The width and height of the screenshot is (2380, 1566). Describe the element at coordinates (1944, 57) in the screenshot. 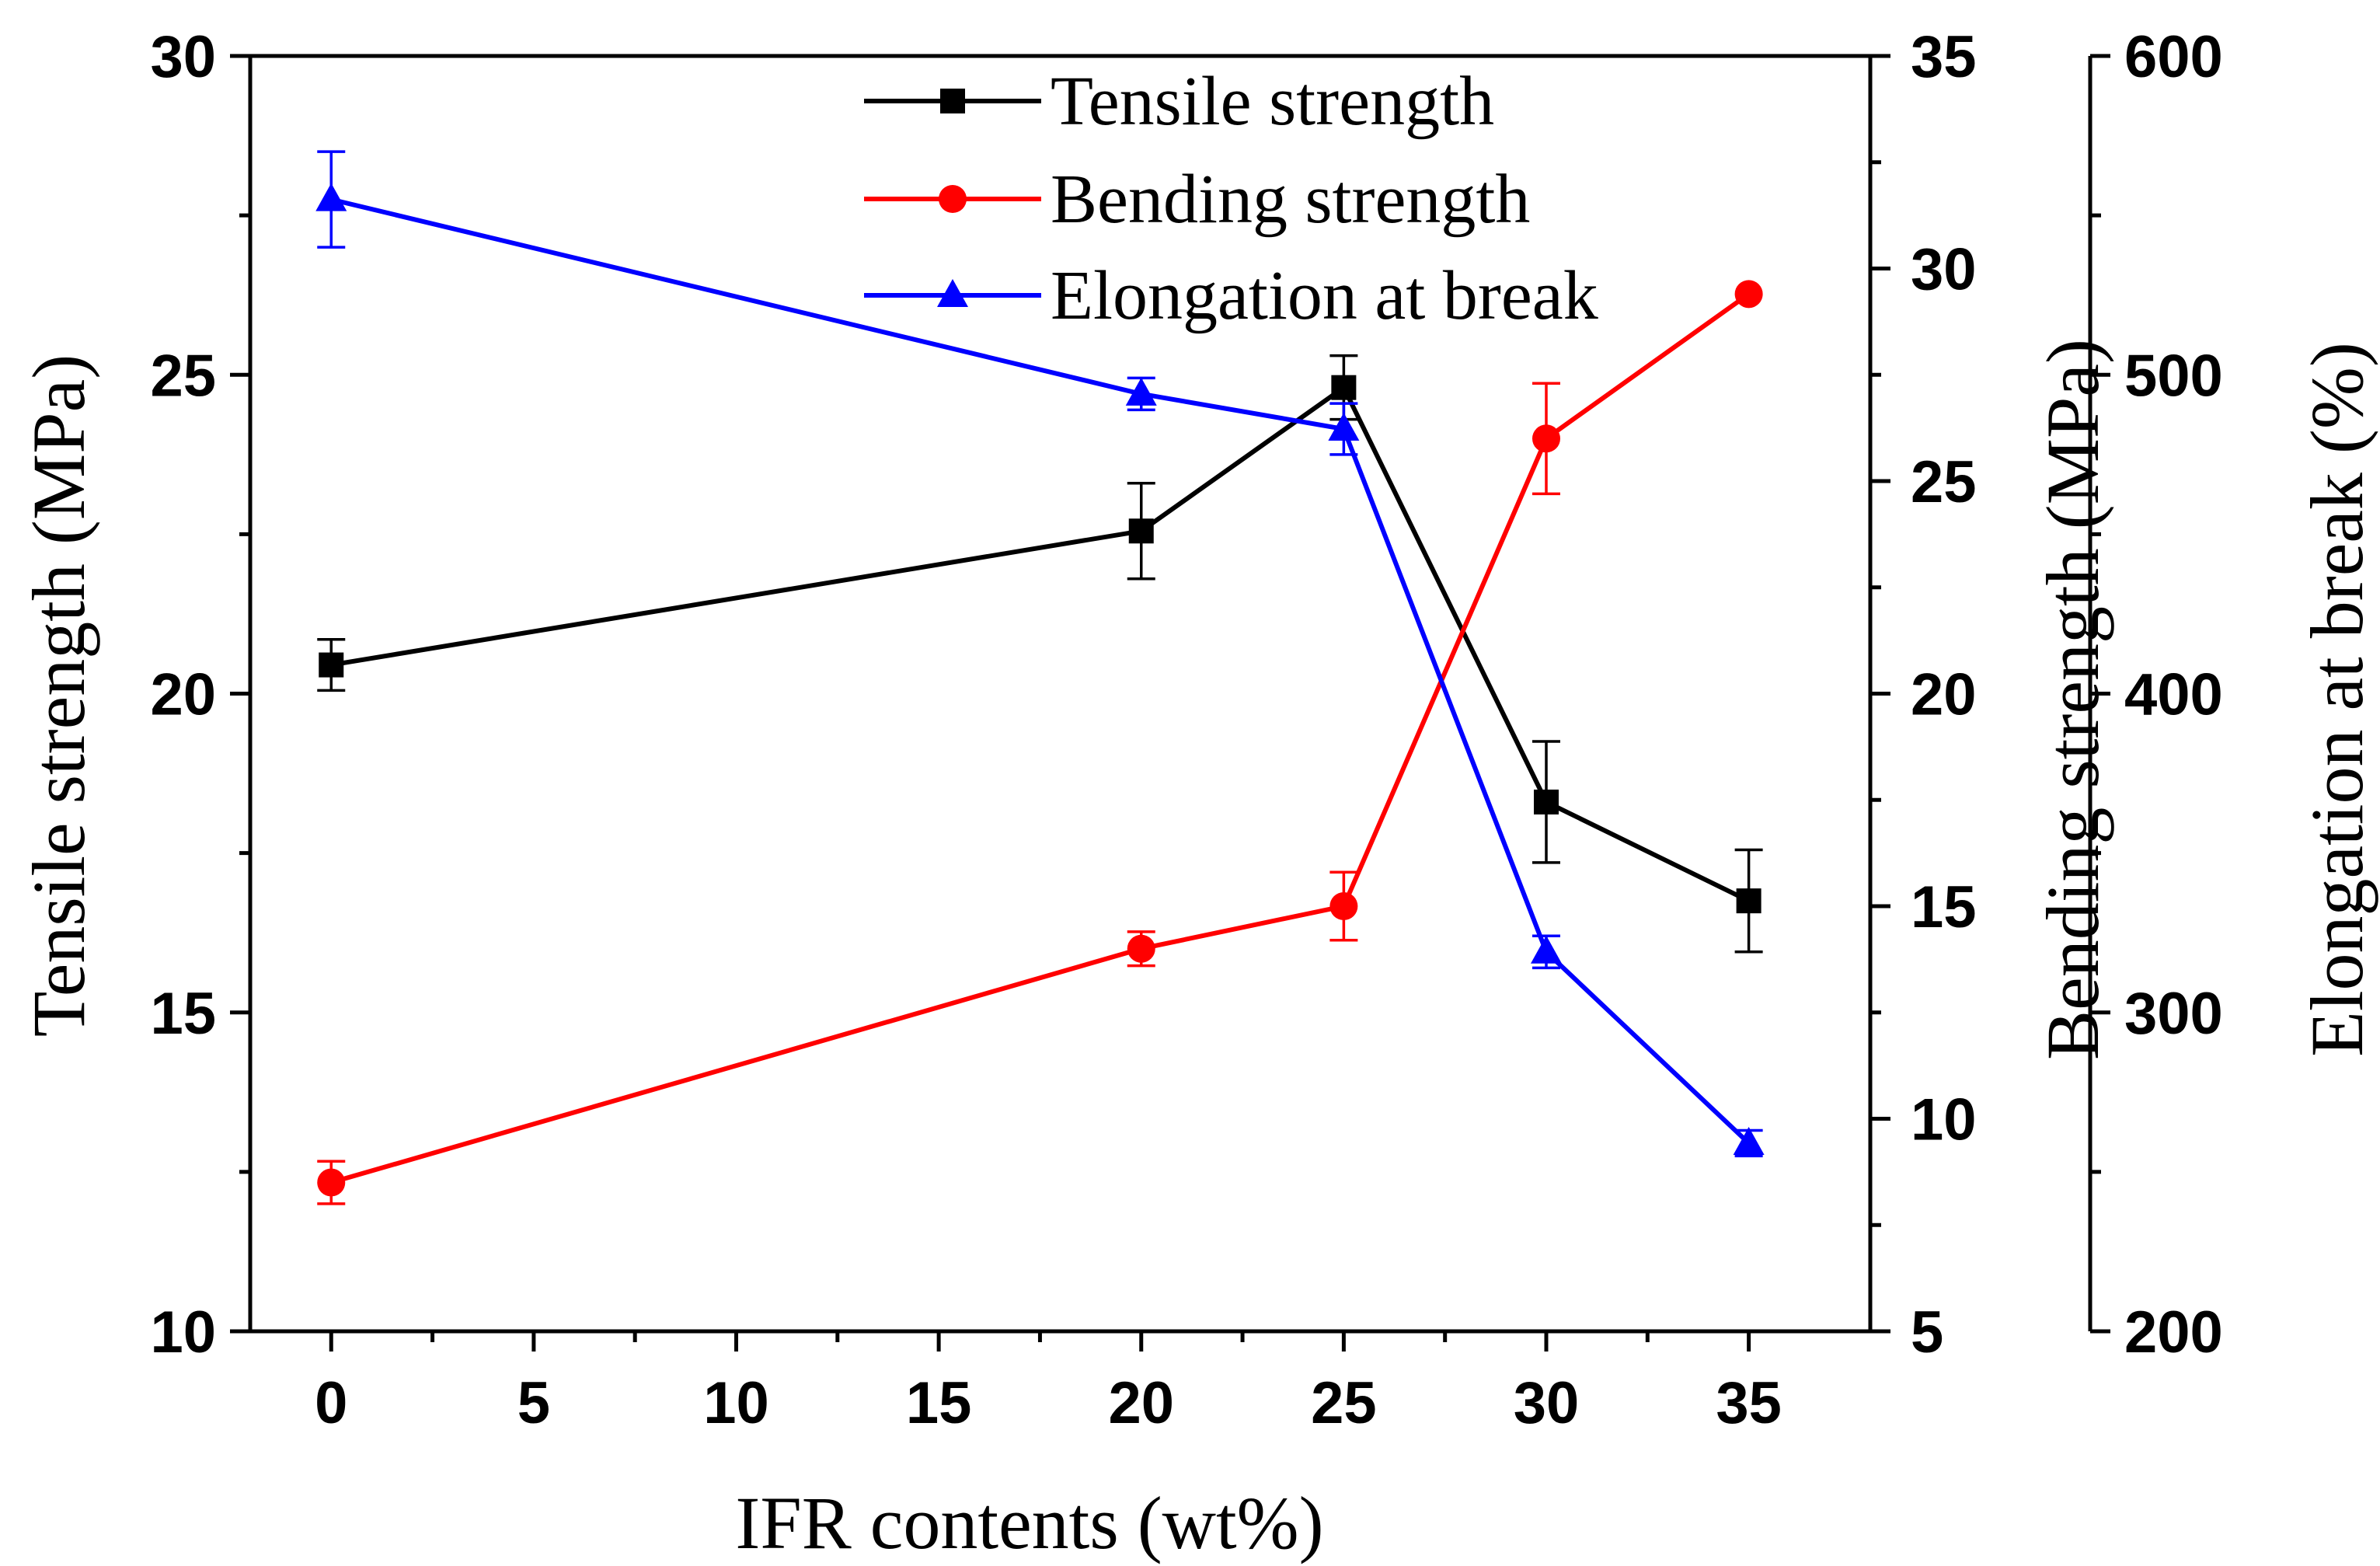

I see `right-tick-label: 35` at that location.